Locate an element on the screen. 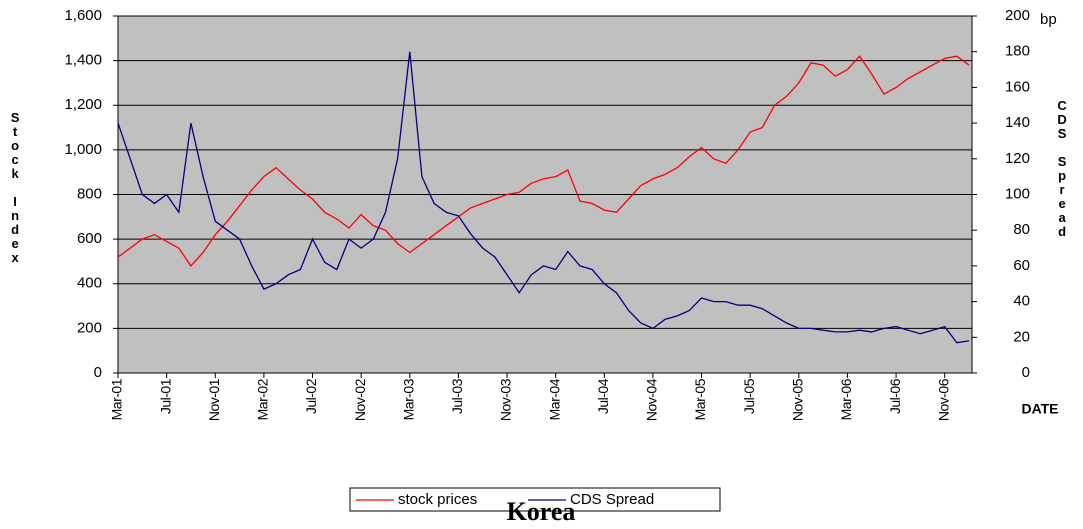 The image size is (1083, 529). y-tick-label: 400 is located at coordinates (89, 283).